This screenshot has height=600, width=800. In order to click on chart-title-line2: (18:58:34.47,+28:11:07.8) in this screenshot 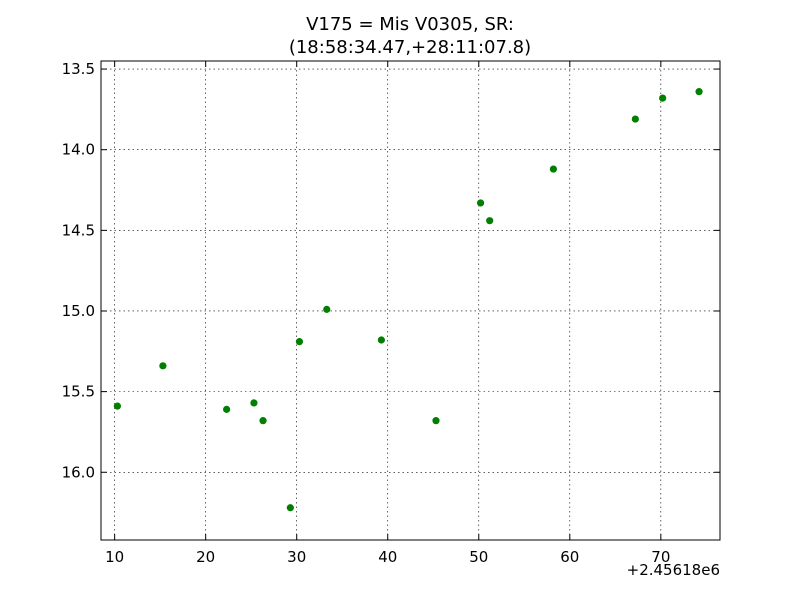, I will do `click(410, 47)`.